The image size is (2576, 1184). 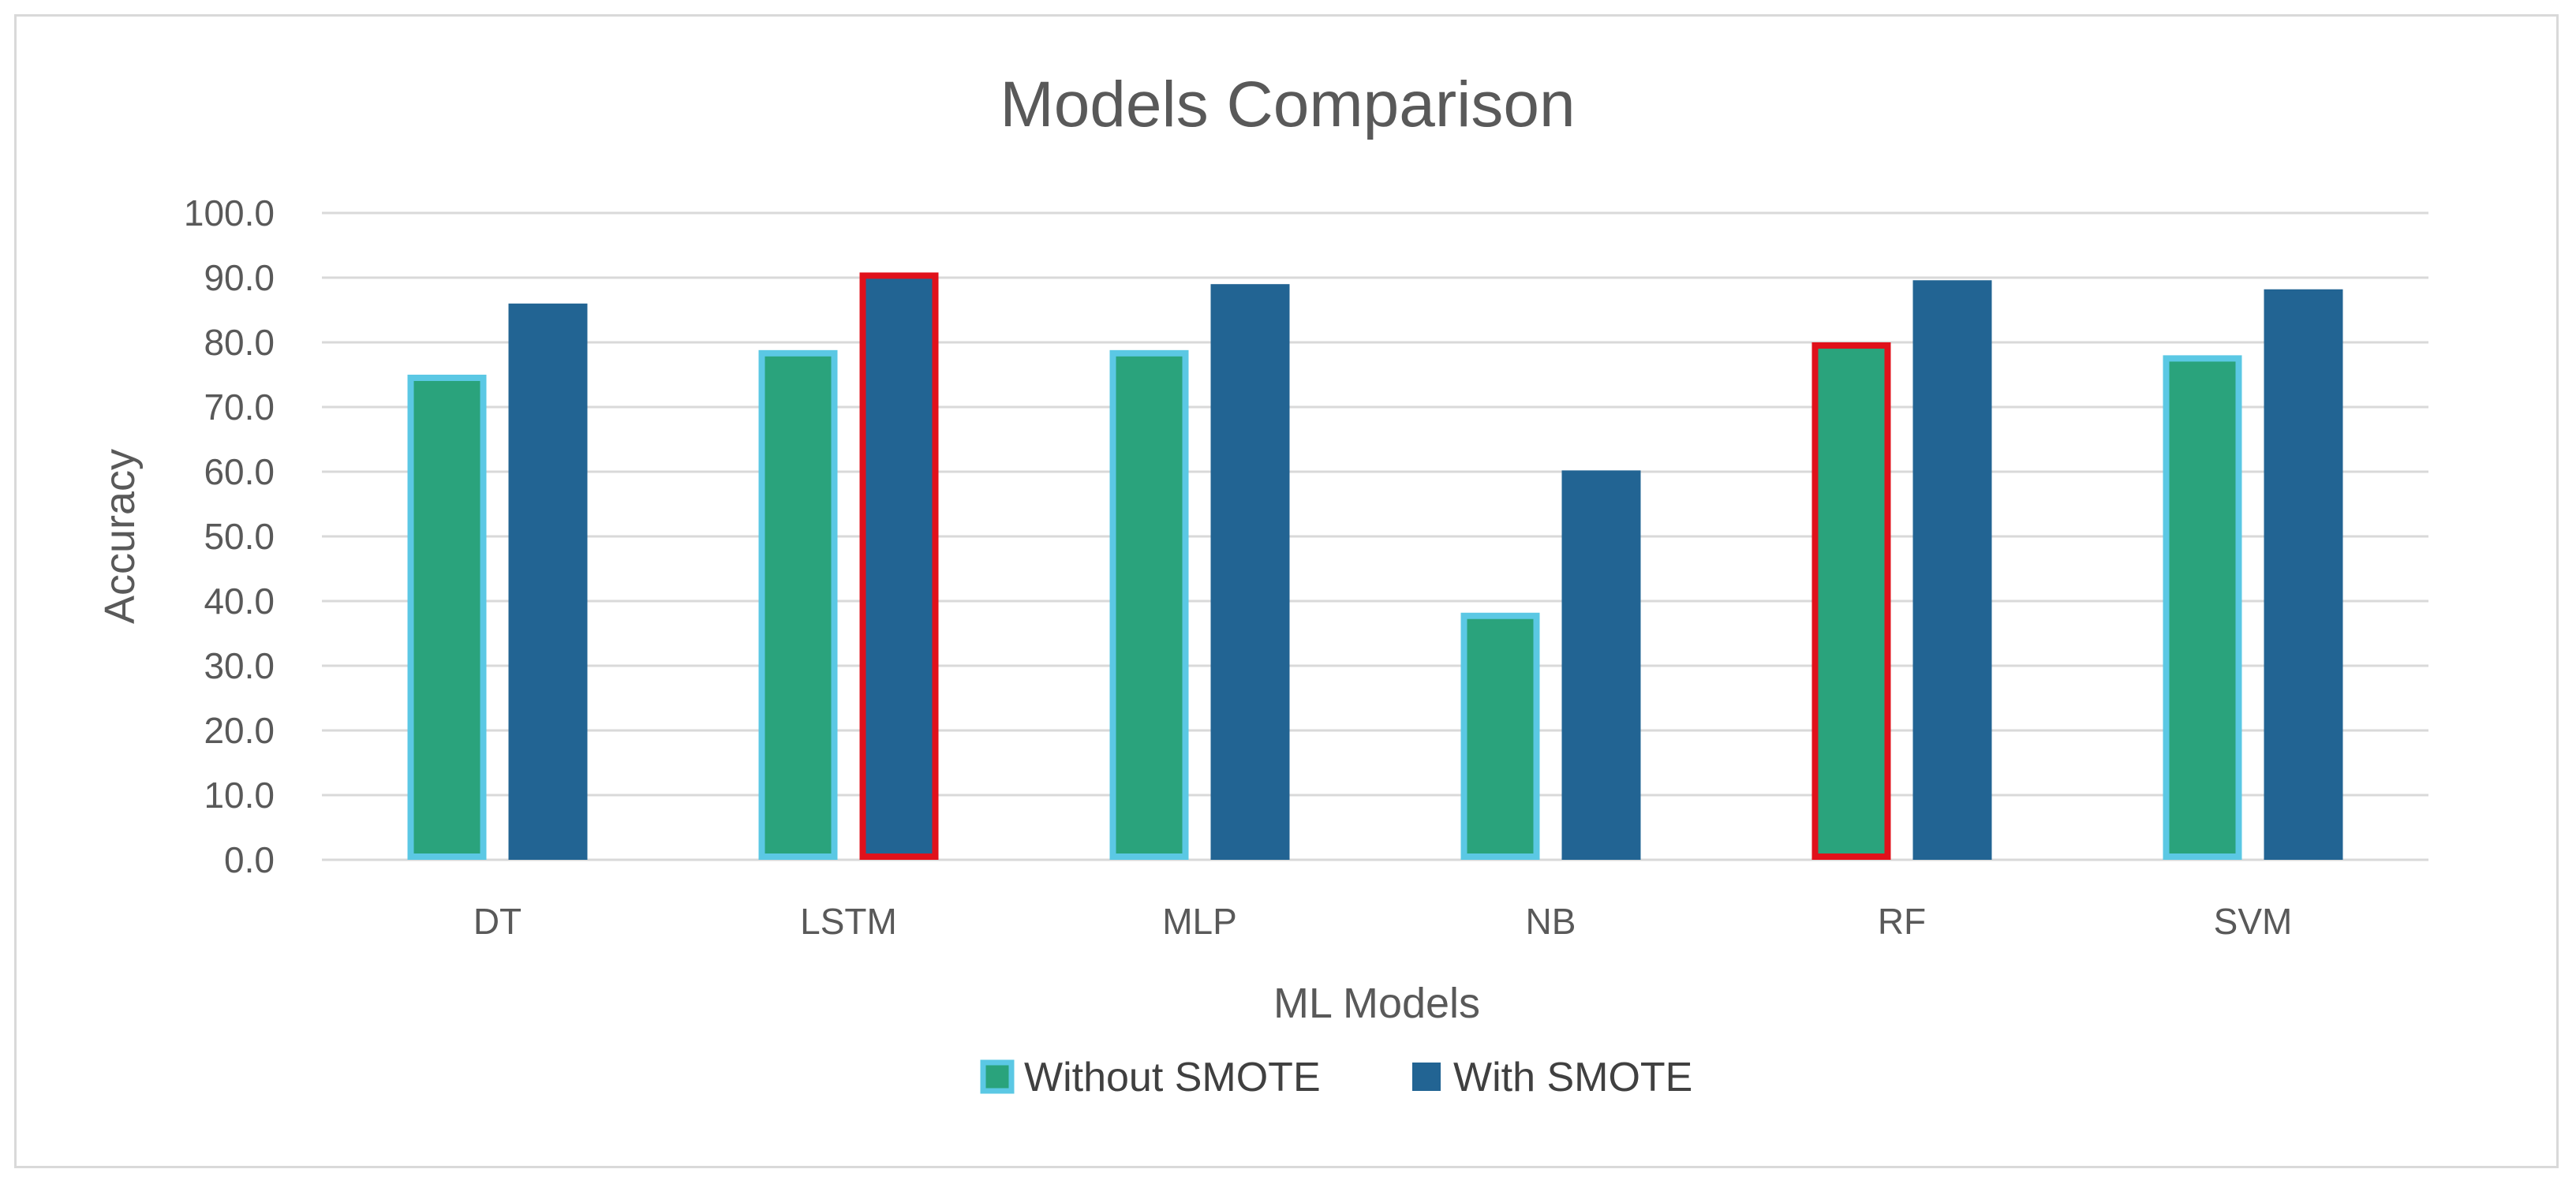 I want to click on y-tick-label: 80.0, so click(x=240, y=342).